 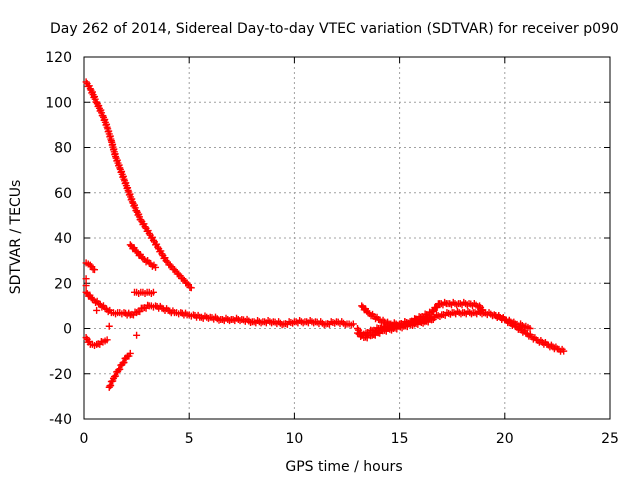 I want to click on y-tick-label: 0, so click(x=67, y=330).